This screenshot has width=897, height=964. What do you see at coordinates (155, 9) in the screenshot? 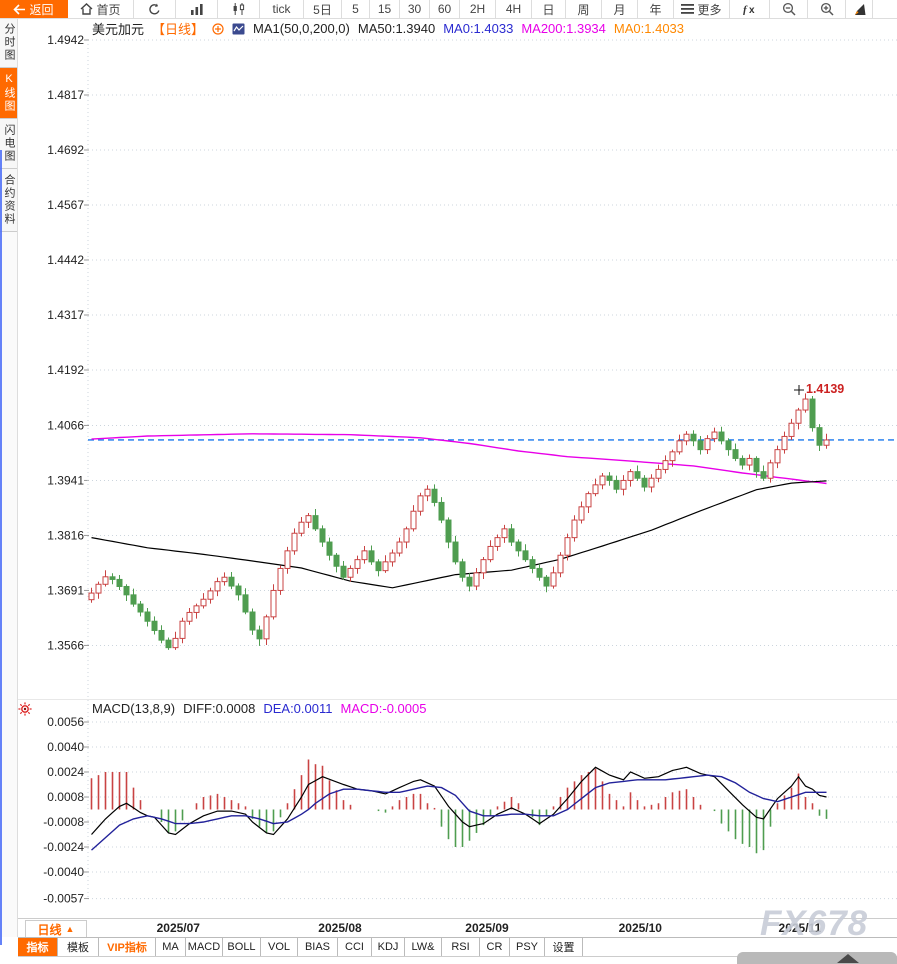
I see `toolbar-button-refresh` at bounding box center [155, 9].